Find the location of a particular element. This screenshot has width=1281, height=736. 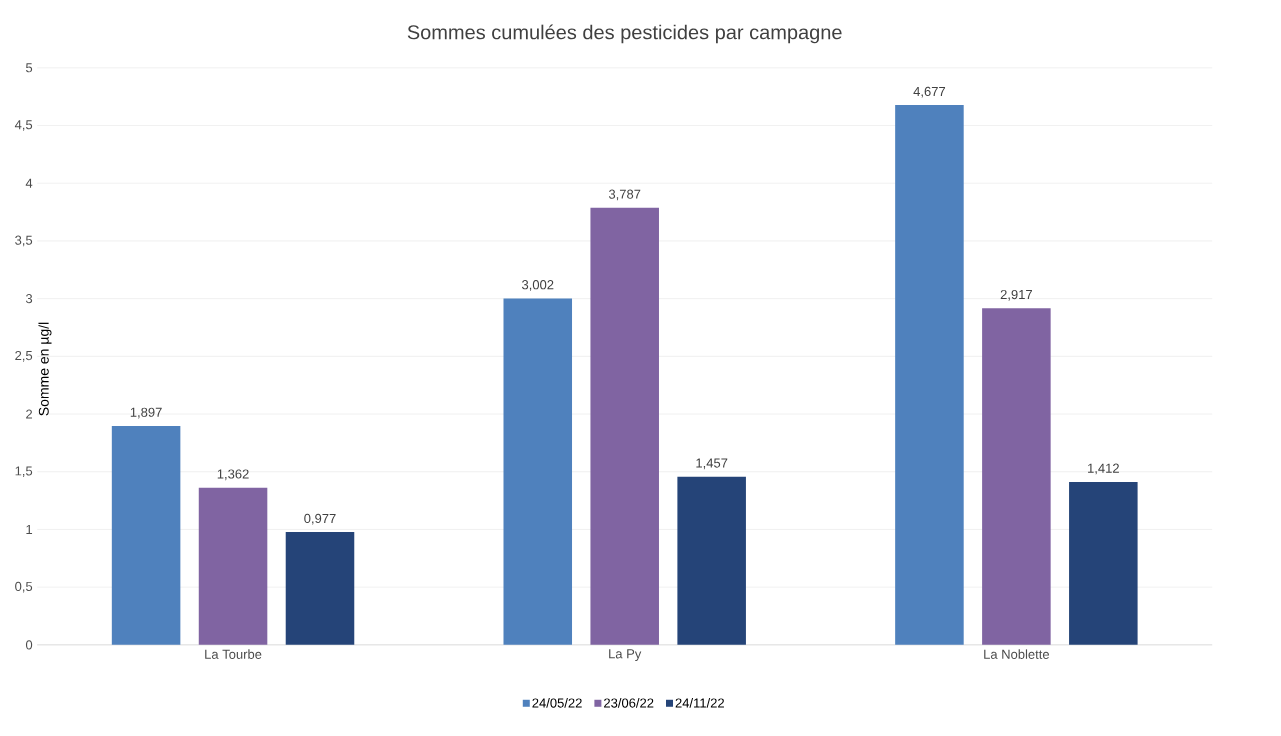

y-tick-label: 5 is located at coordinates (29, 68).